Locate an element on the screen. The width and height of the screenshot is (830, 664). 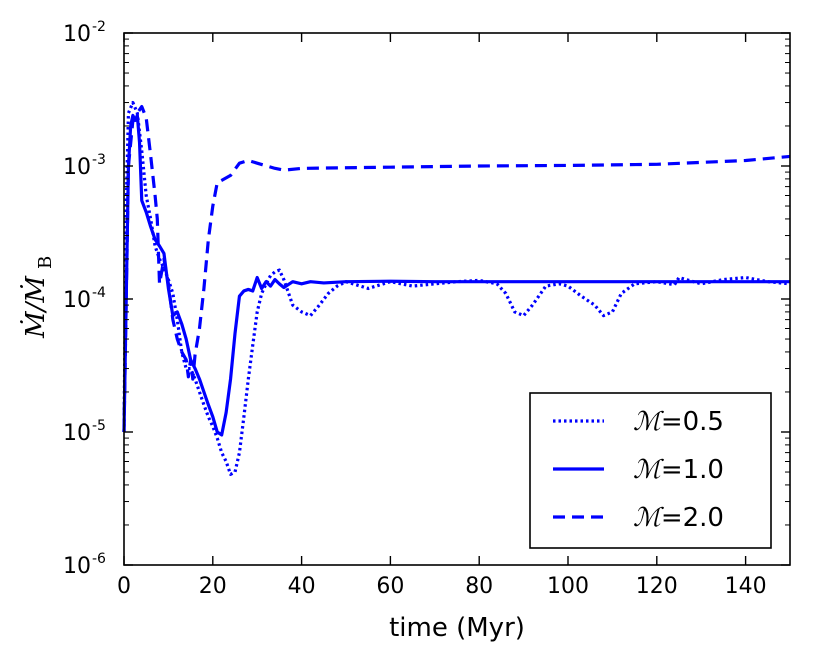
y-tick-label: 10 -2 is located at coordinates (84, 33).